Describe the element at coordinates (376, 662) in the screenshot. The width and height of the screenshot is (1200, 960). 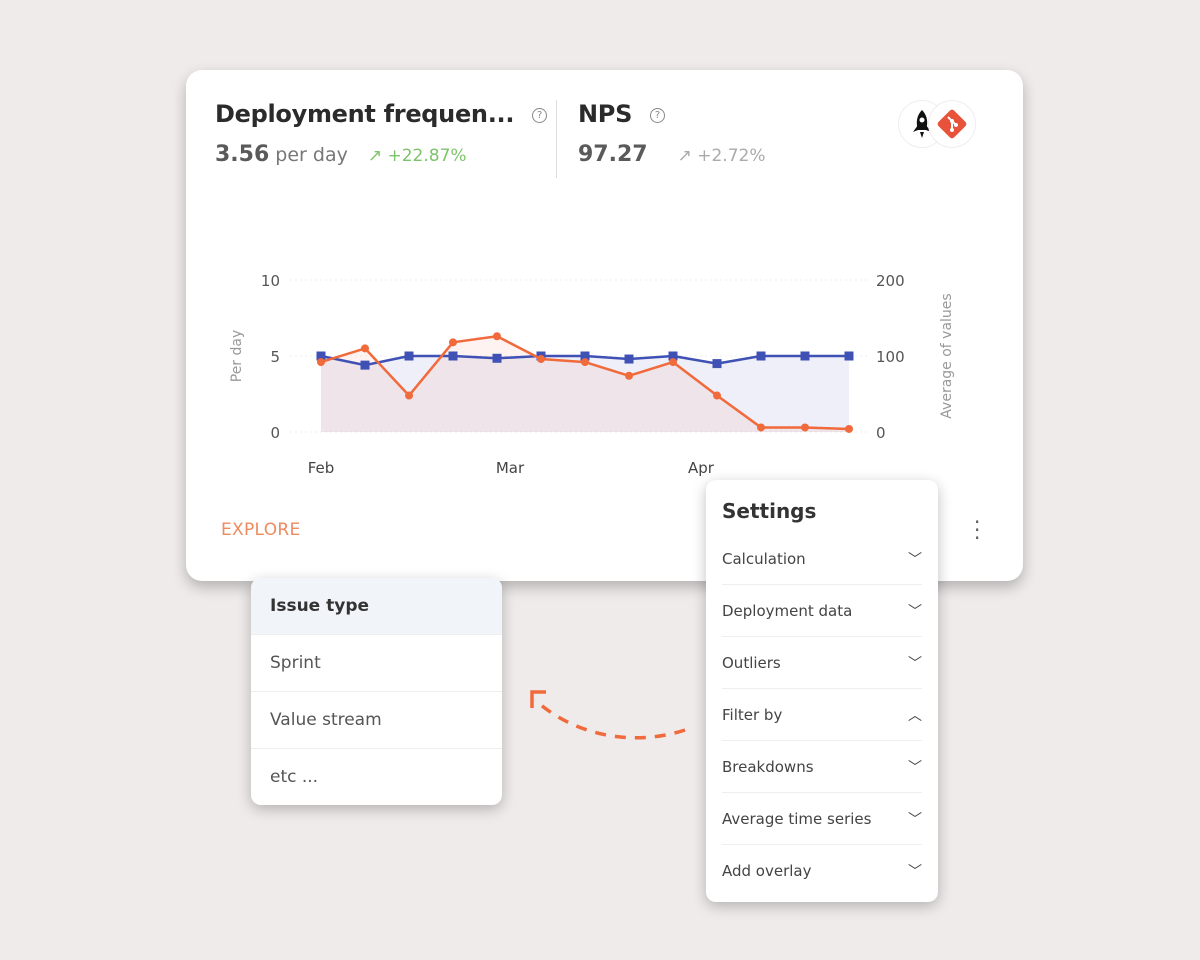
I see `dropdown-item-sprint: Sprint` at that location.